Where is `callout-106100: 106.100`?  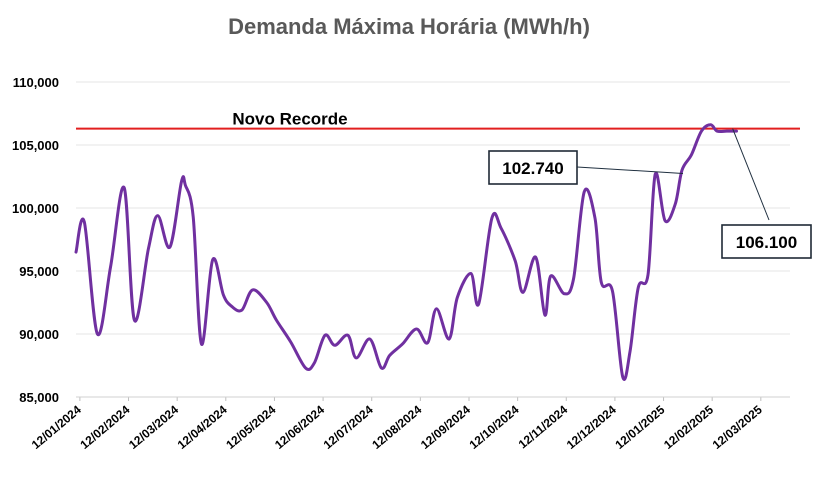
callout-106100: 106.100 is located at coordinates (766, 193).